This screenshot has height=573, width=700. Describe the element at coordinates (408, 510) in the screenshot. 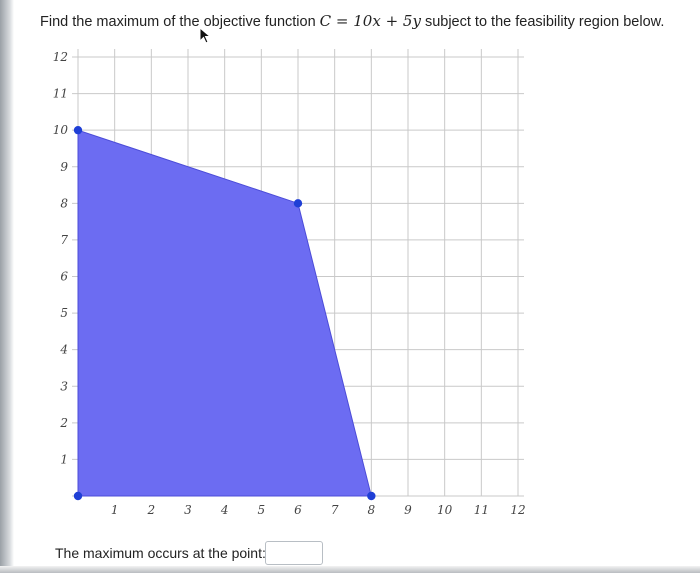

I see `x-tick-label: 9` at that location.